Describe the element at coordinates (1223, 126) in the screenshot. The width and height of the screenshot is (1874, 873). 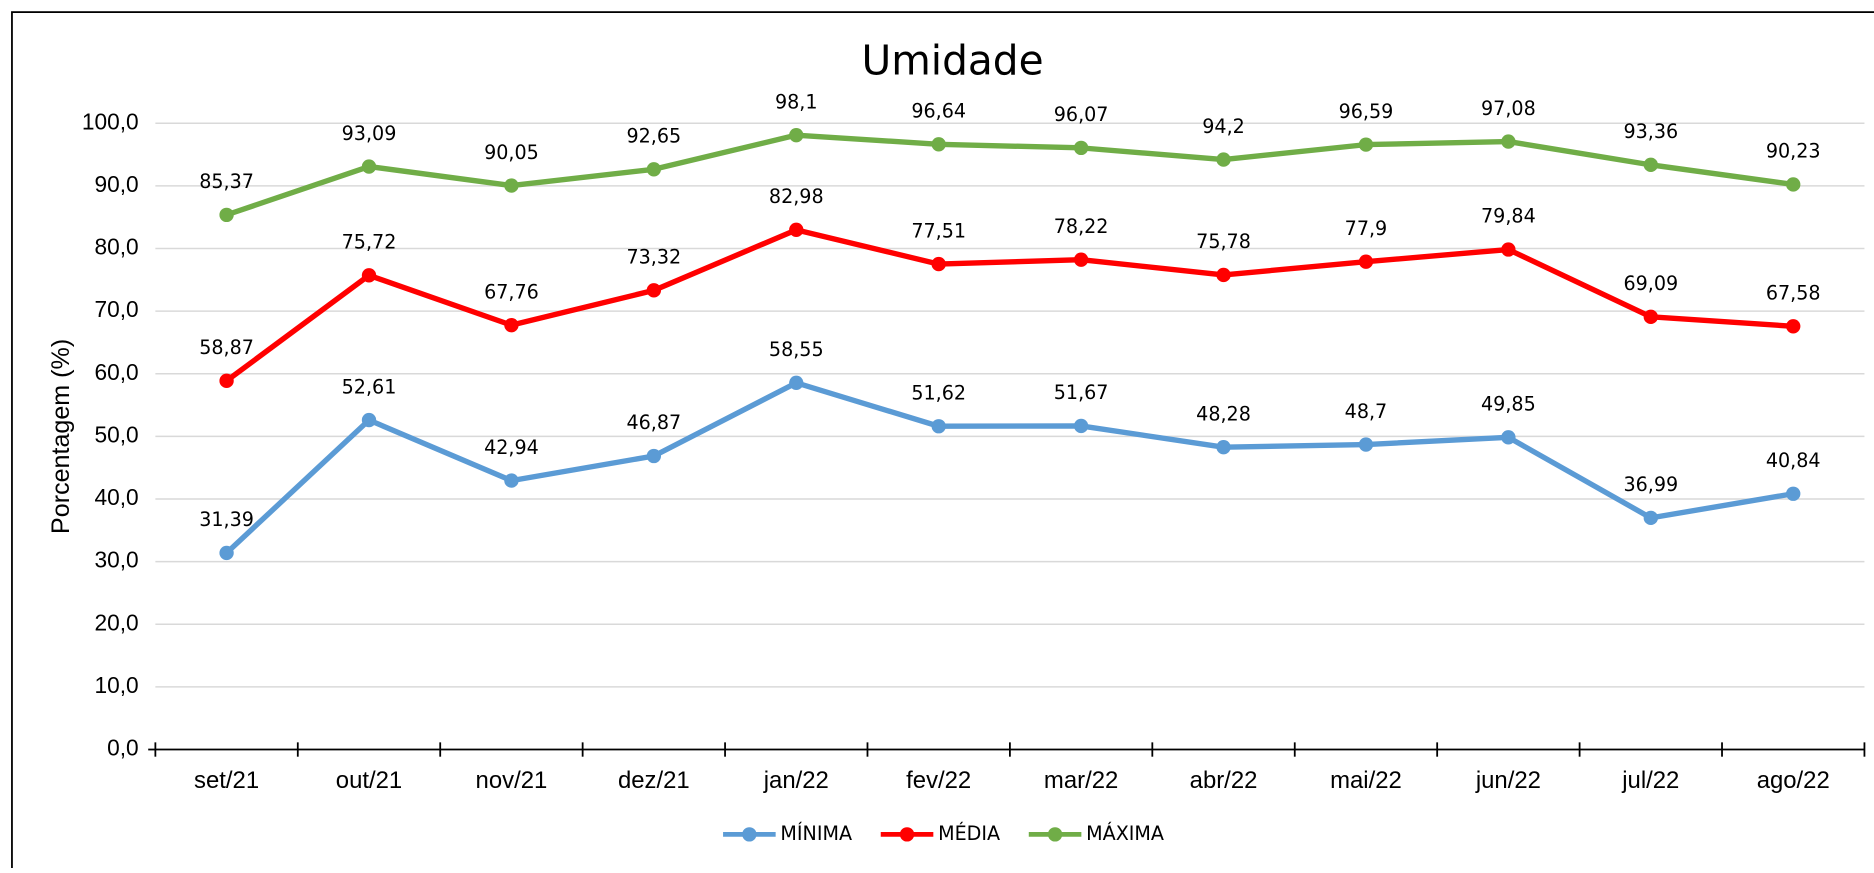
I see `data-label: 94,2` at that location.